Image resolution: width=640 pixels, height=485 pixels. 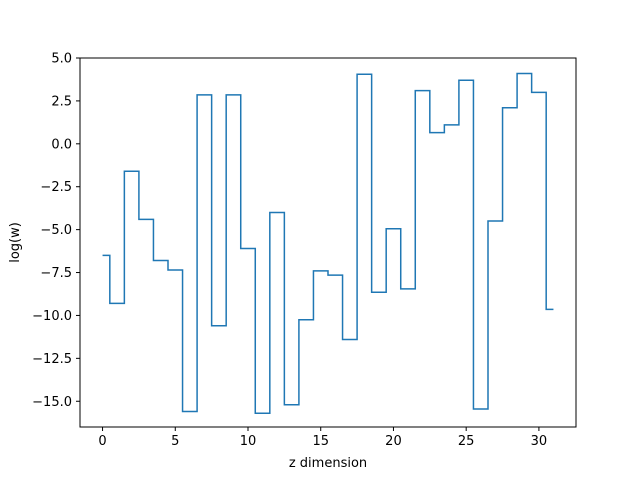 I want to click on x-tick-label: 30, so click(x=539, y=441).